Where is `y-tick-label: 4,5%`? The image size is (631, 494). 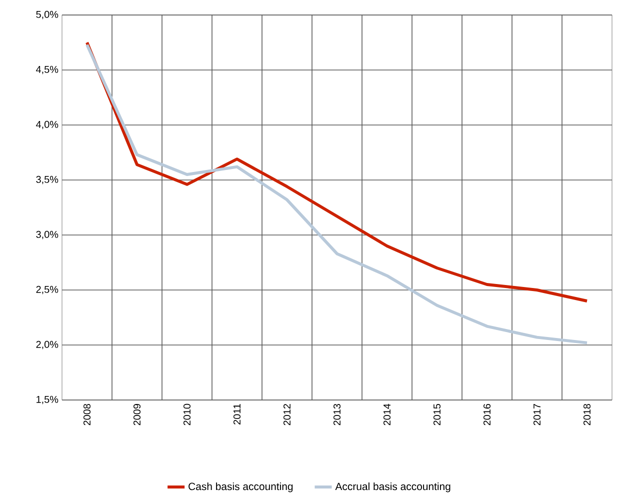 y-tick-label: 4,5% is located at coordinates (47, 70).